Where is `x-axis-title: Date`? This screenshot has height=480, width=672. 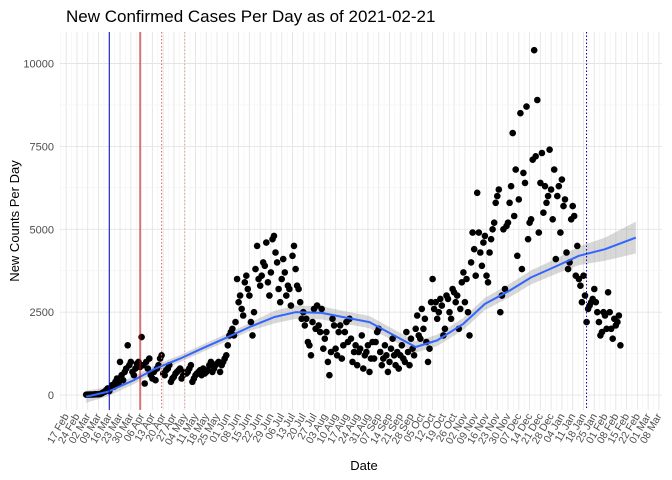
x-axis-title: Date is located at coordinates (363, 465).